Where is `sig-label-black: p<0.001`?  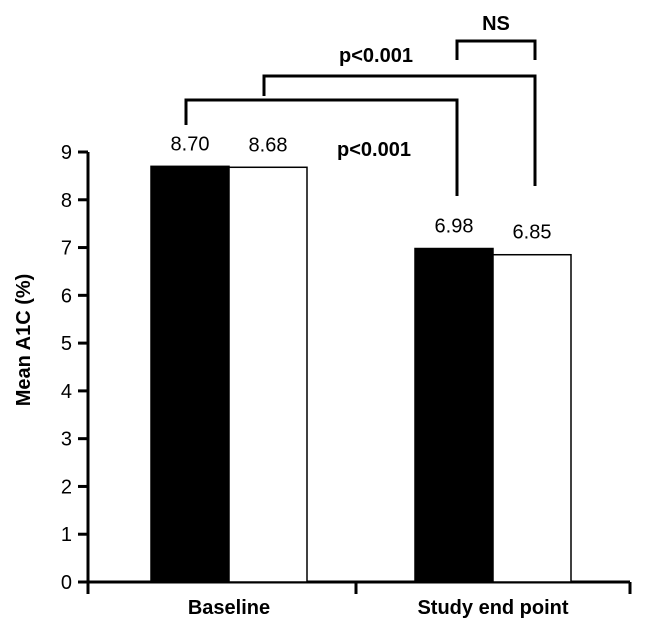 sig-label-black: p<0.001 is located at coordinates (374, 150).